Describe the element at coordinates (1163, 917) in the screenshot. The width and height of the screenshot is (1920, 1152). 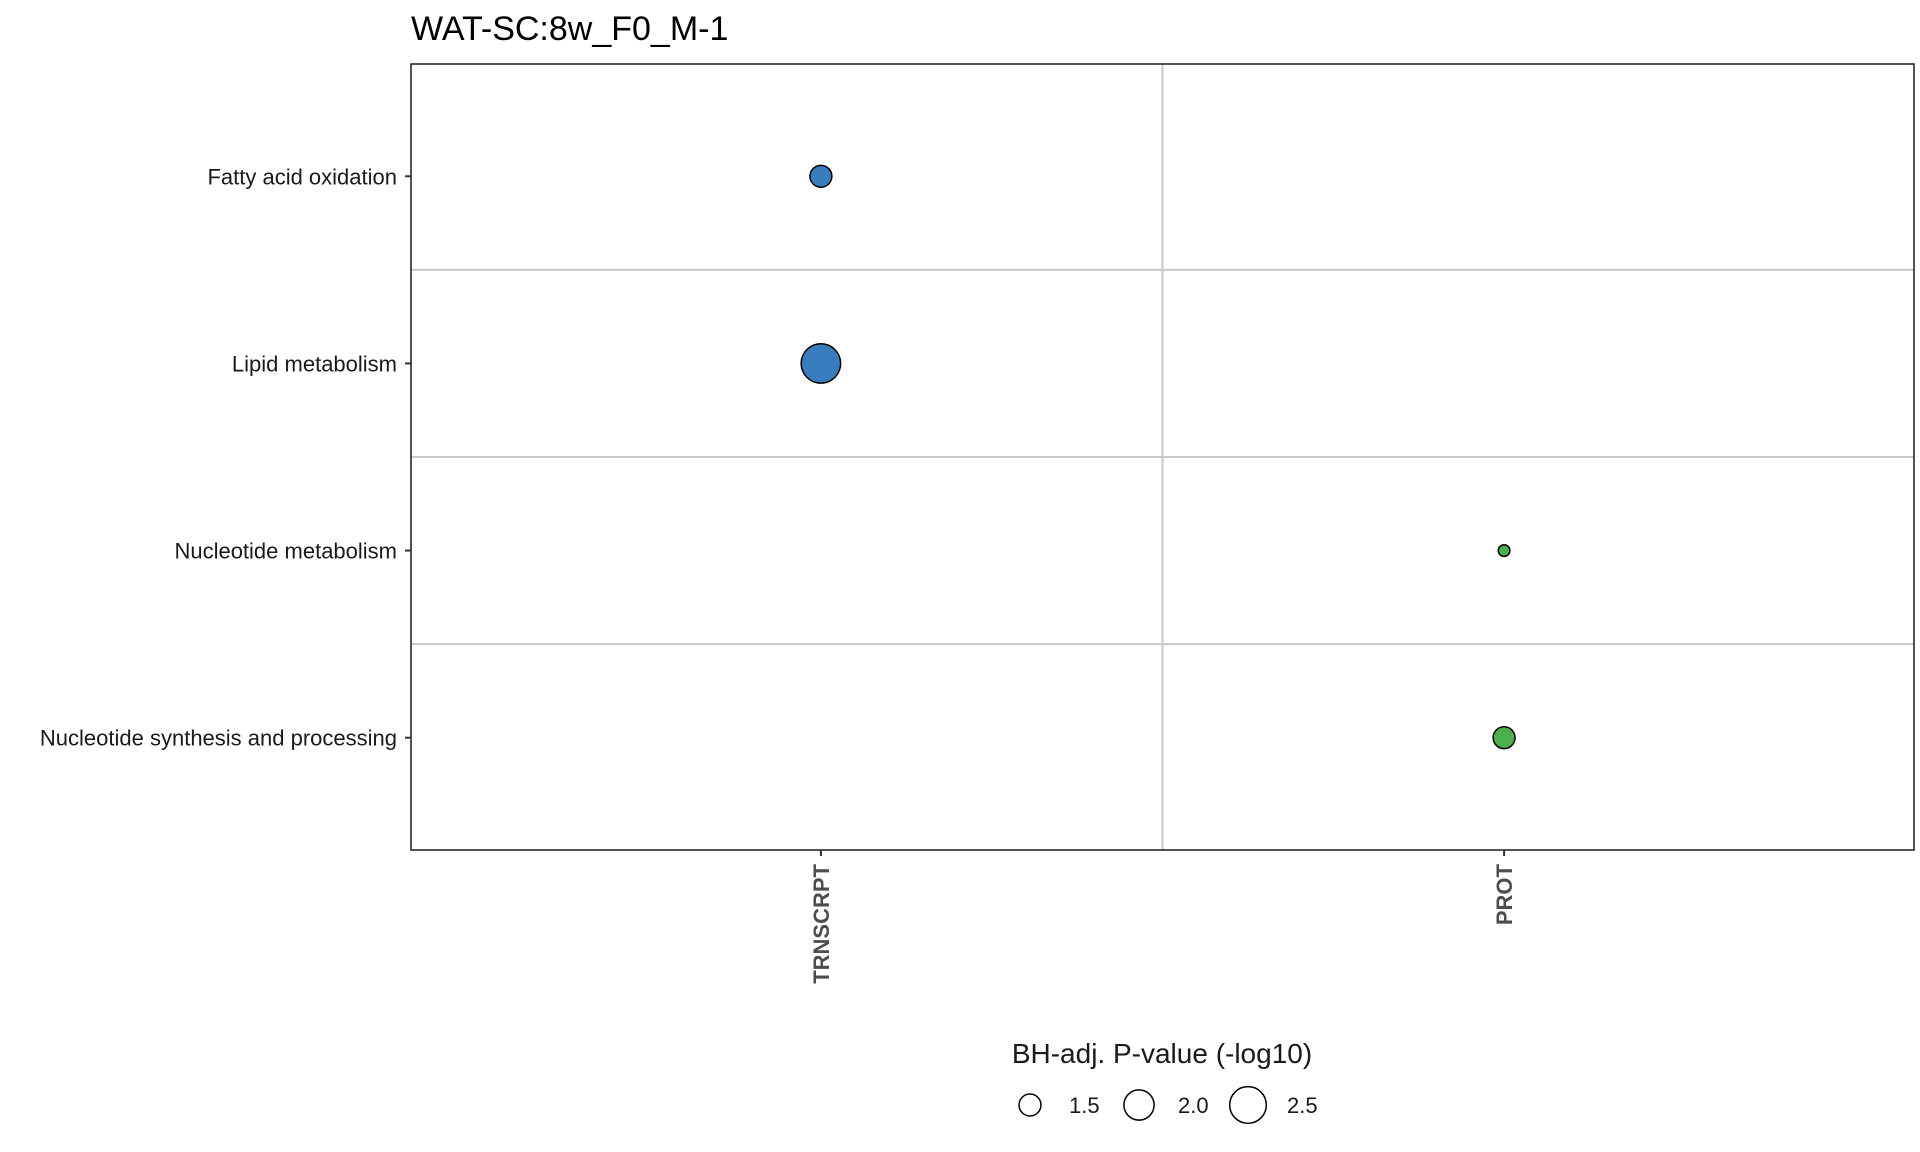
I see `x-axis: TRNSCRPT PROT` at that location.